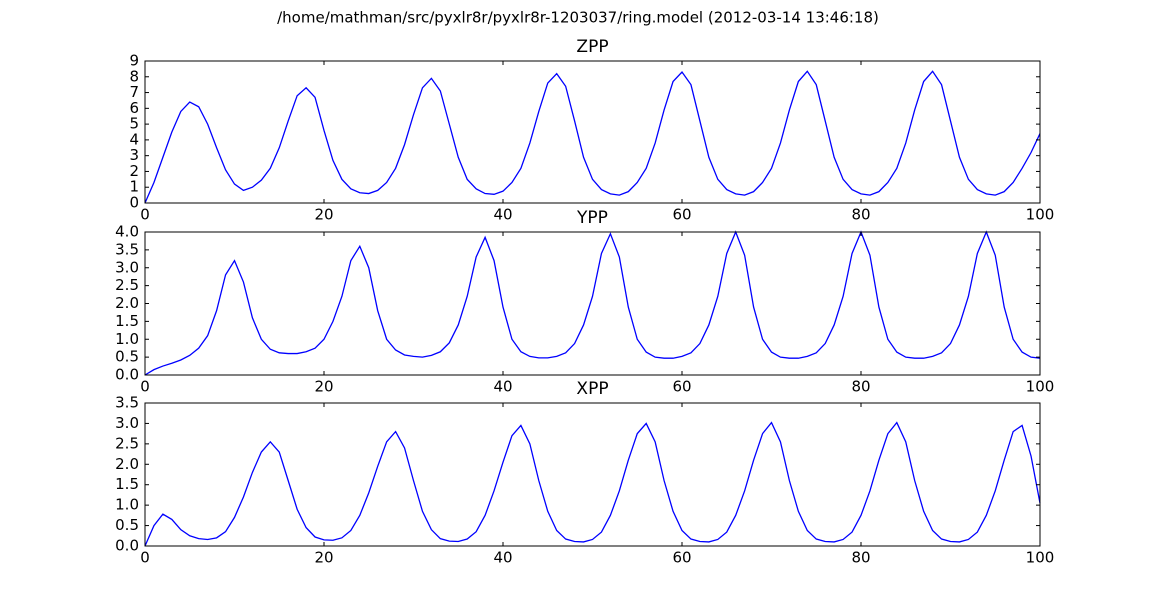  Describe the element at coordinates (134, 139) in the screenshot. I see `y-tick-label: 4` at that location.